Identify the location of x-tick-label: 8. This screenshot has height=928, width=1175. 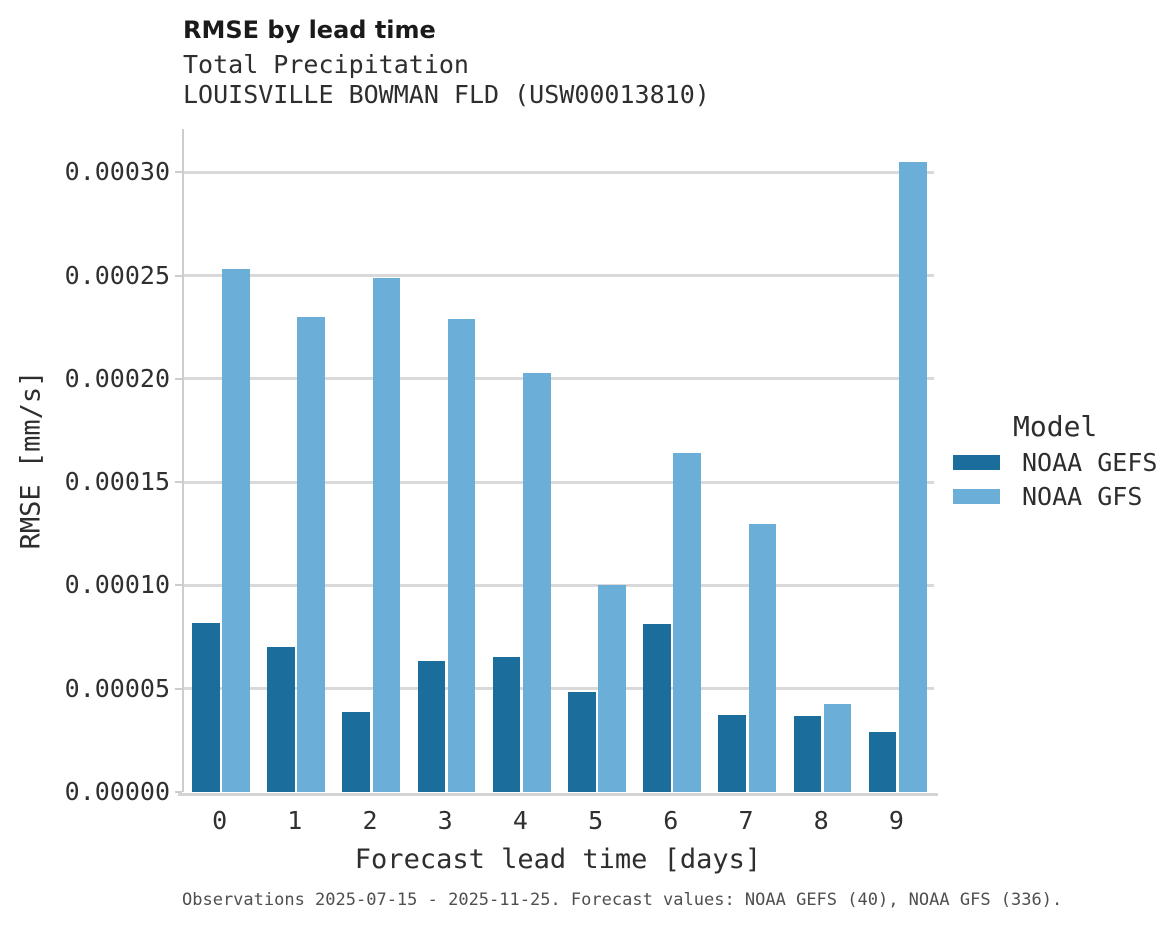
(821, 820).